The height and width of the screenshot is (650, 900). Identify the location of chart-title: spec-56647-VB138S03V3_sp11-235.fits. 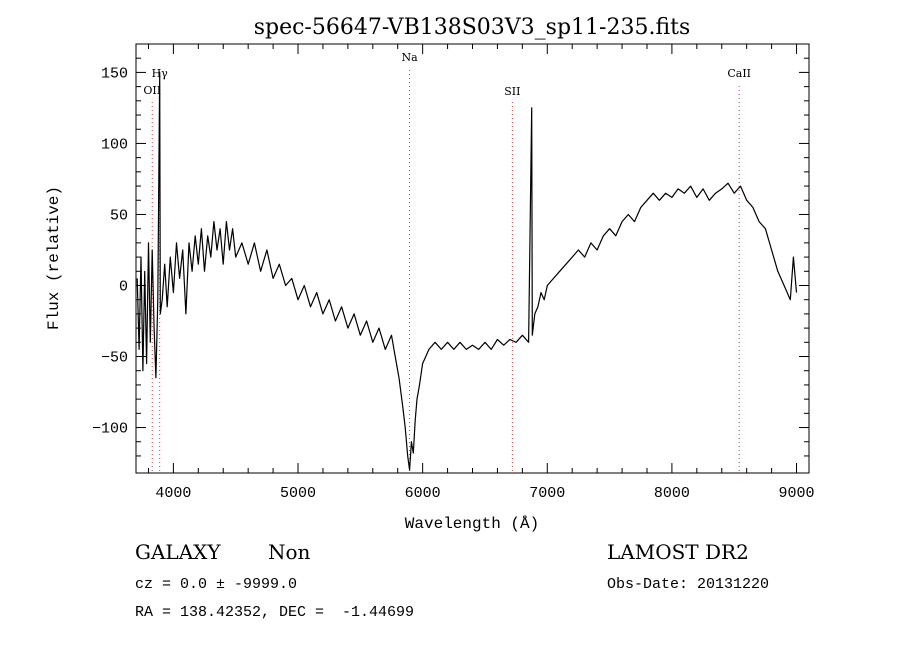
(472, 27).